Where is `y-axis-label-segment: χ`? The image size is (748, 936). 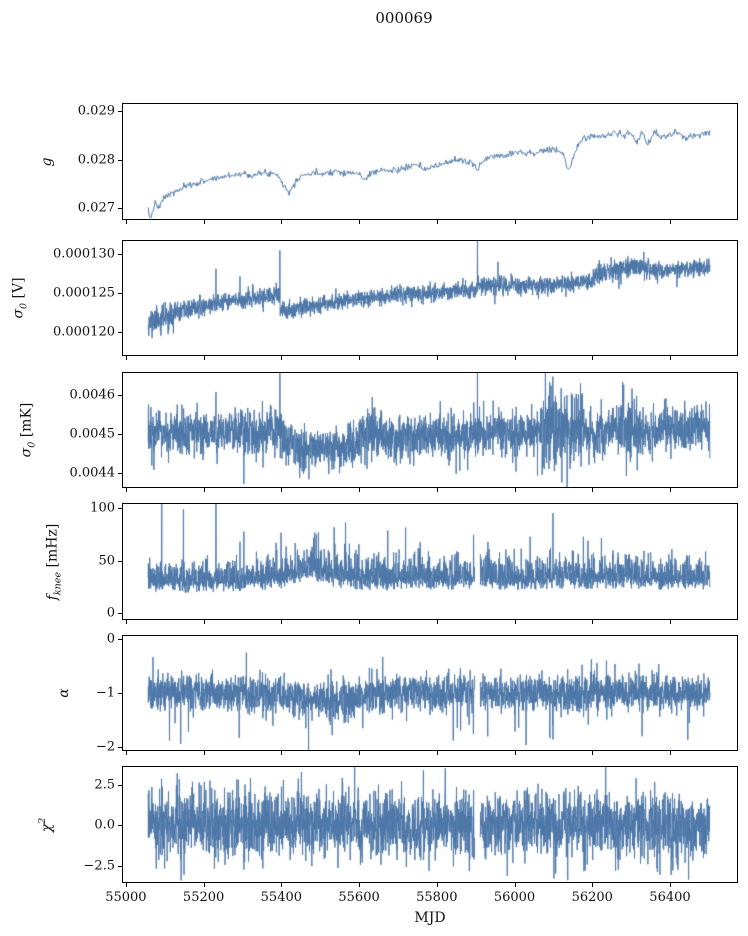 y-axis-label-segment: χ is located at coordinates (46, 827).